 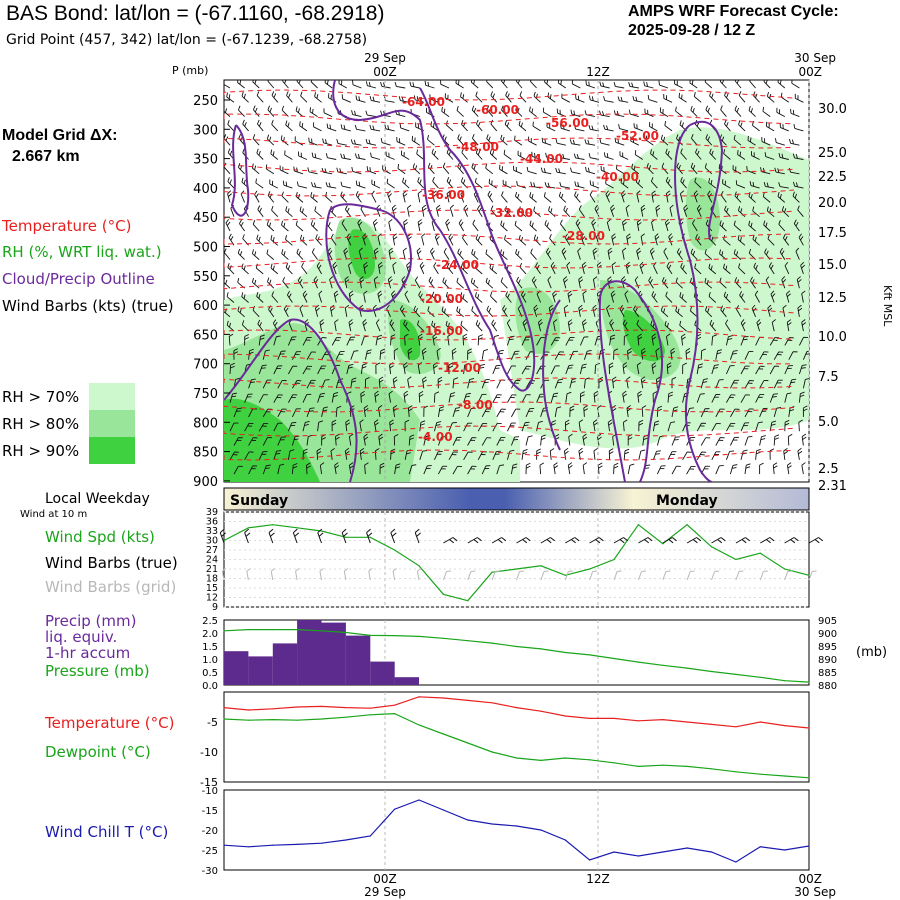 What do you see at coordinates (832, 109) in the screenshot?
I see `height-tick: 30.0` at bounding box center [832, 109].